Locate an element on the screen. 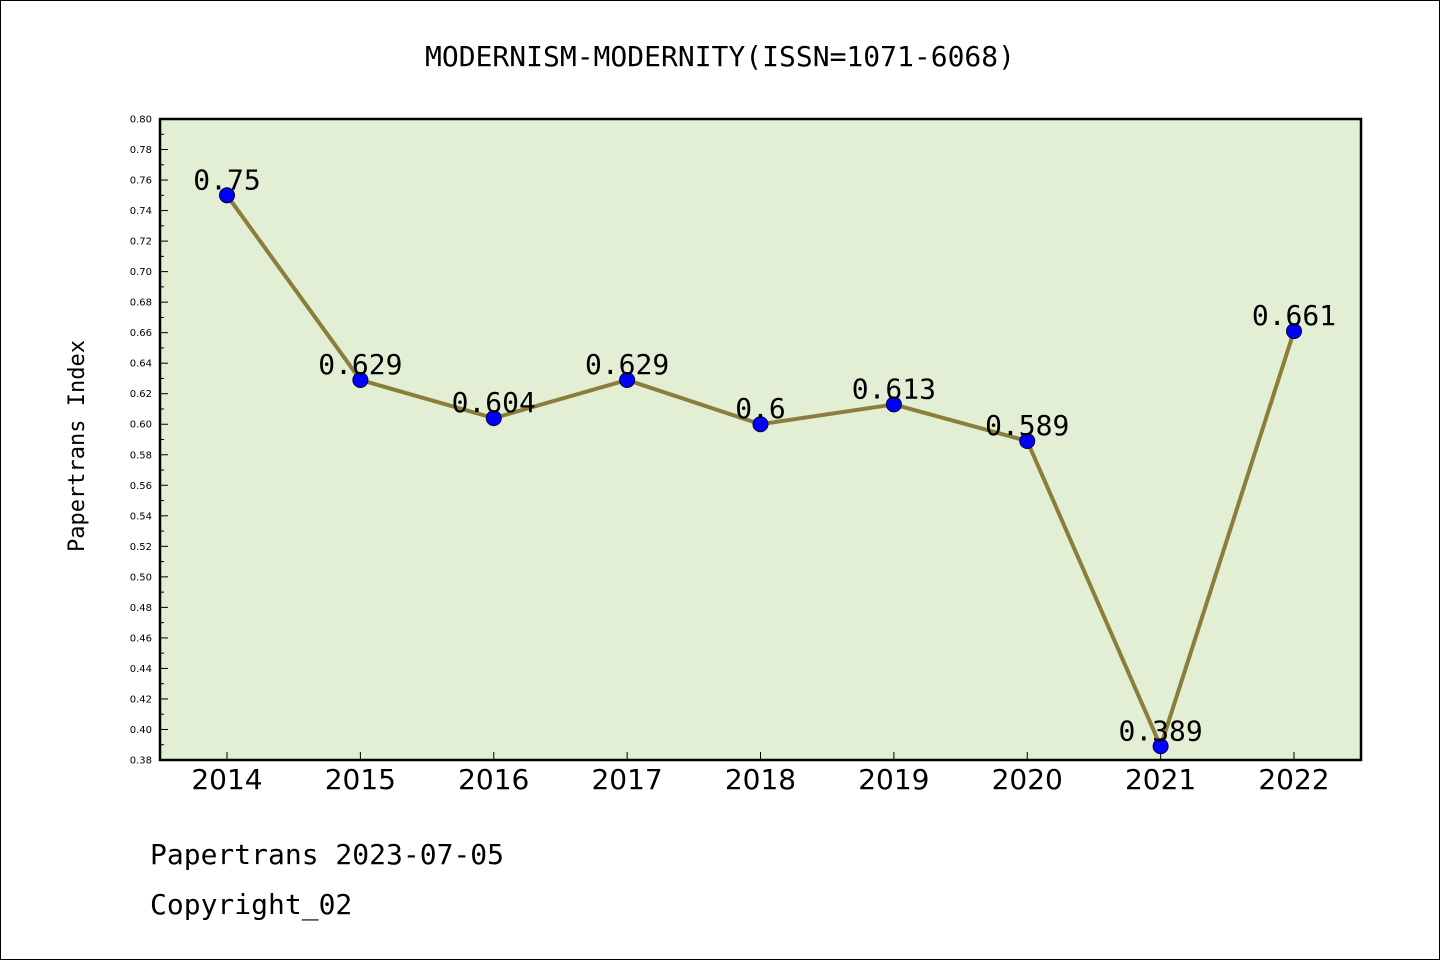 This screenshot has width=1440, height=960. chart-title: MODERNISM-MODERNITY(ISSN=1071-6068) is located at coordinates (720, 56).